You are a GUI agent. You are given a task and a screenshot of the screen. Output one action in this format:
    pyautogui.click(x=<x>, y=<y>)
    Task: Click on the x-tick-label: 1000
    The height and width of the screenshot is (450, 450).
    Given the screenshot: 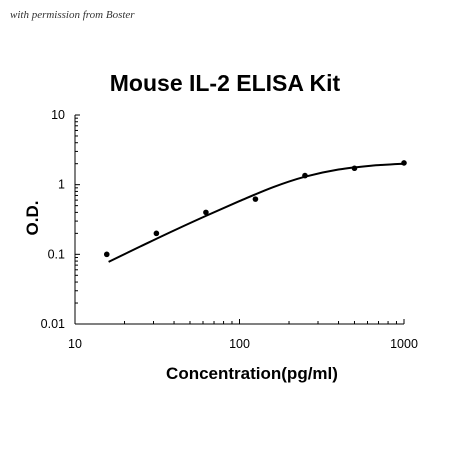 What is the action you would take?
    pyautogui.click(x=404, y=344)
    